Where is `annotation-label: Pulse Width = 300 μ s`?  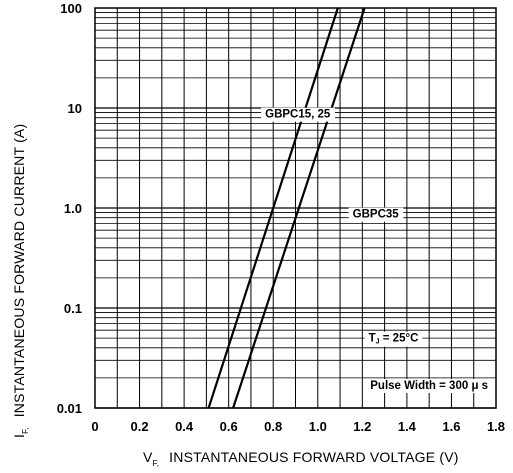 annotation-label: Pulse Width = 300 μ s is located at coordinates (429, 386).